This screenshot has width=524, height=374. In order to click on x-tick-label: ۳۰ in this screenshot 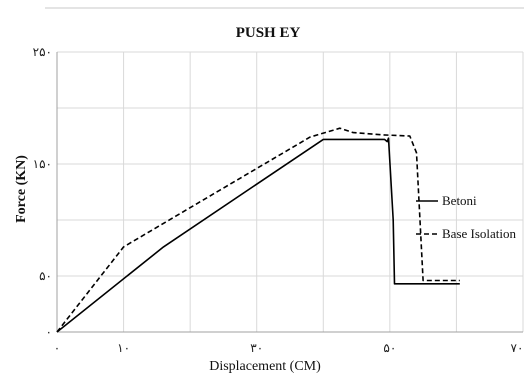, I will do `click(256, 348)`.